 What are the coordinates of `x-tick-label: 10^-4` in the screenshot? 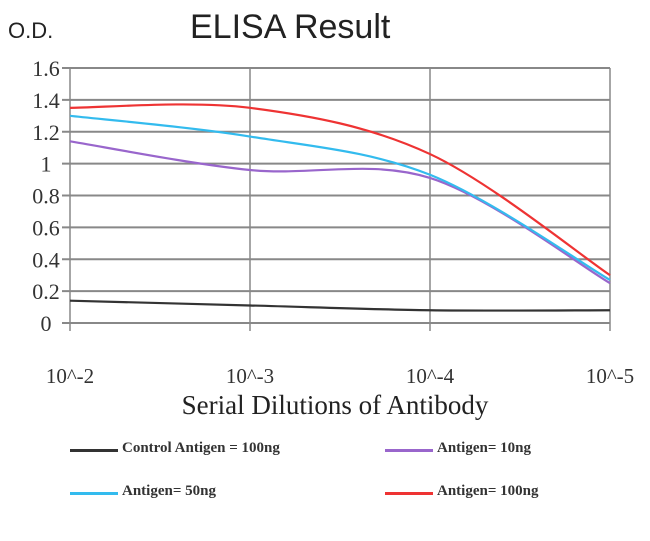 It's located at (430, 376).